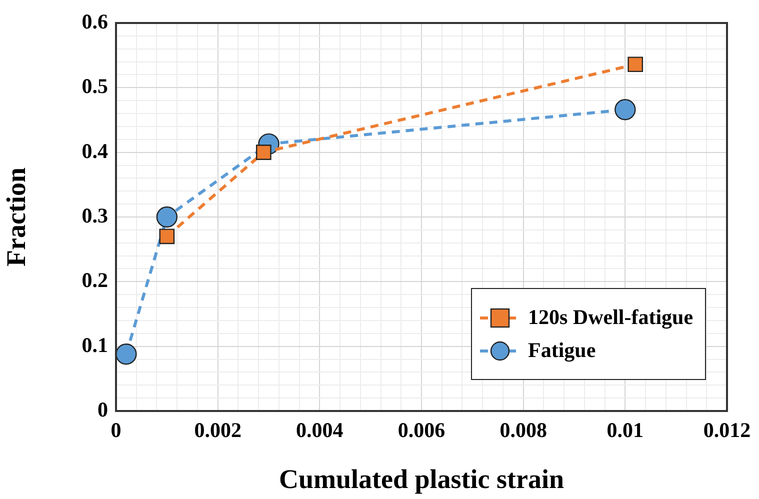 The image size is (759, 499). I want to click on y-tick-label: 0.6, so click(95, 21).